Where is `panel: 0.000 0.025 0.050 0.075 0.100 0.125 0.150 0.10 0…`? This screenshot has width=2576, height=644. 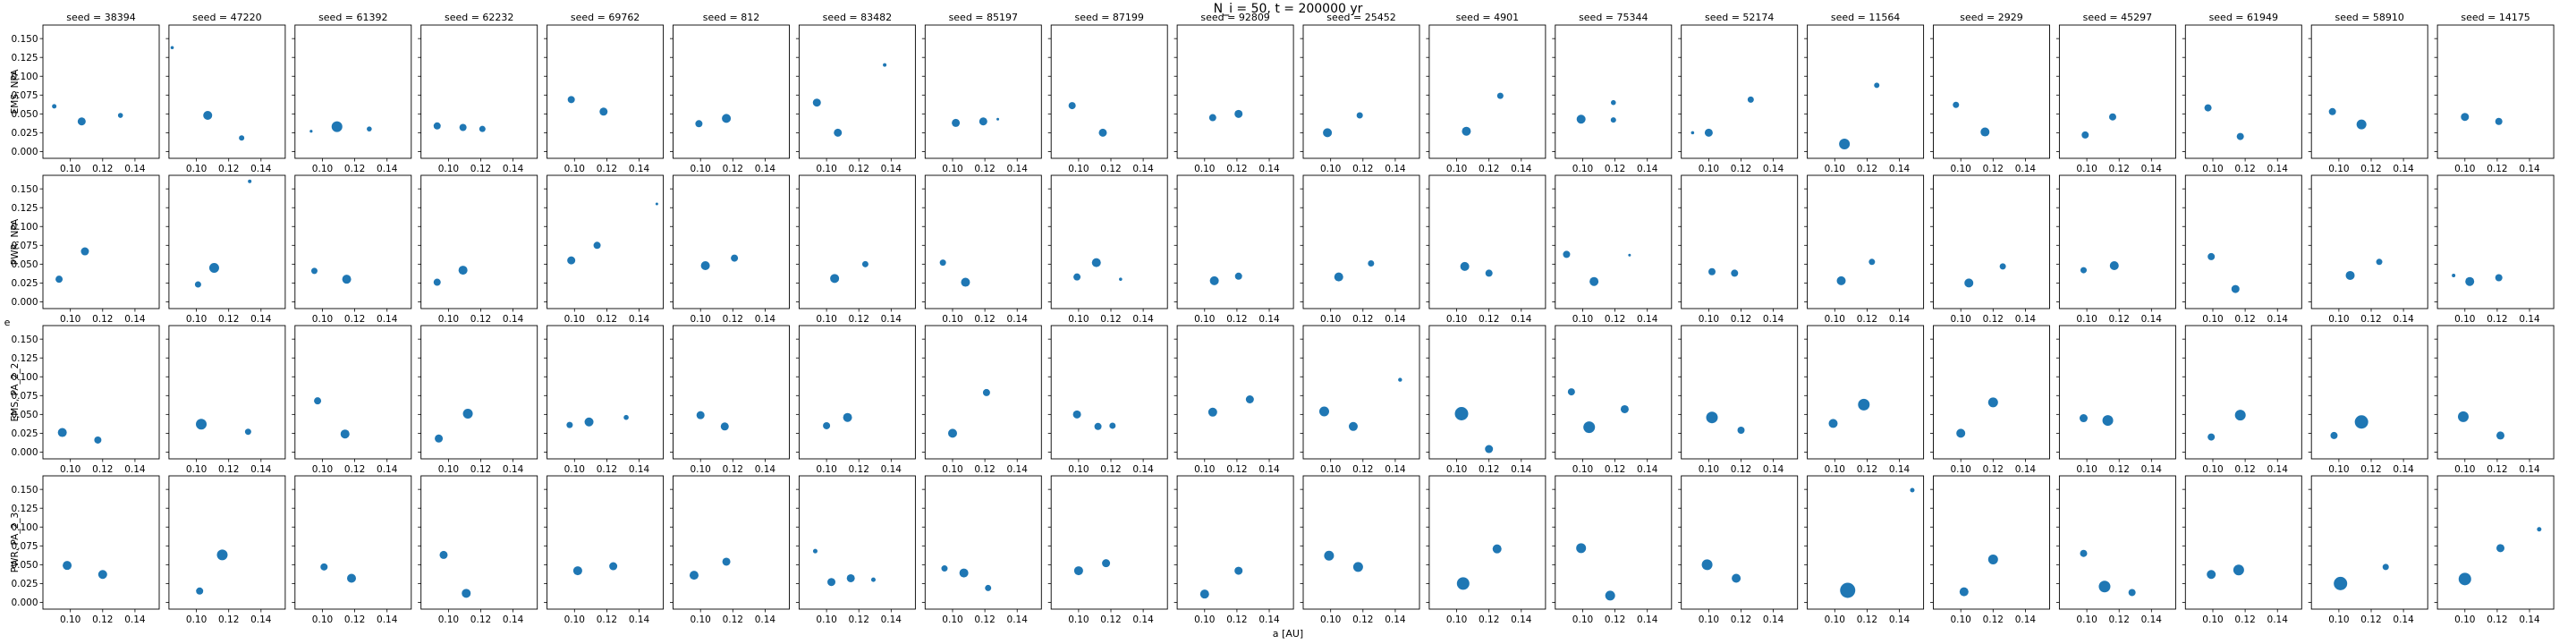 panel: 0.000 0.025 0.050 0.075 0.100 0.125 0.150 0.10 0… is located at coordinates (85, 550).